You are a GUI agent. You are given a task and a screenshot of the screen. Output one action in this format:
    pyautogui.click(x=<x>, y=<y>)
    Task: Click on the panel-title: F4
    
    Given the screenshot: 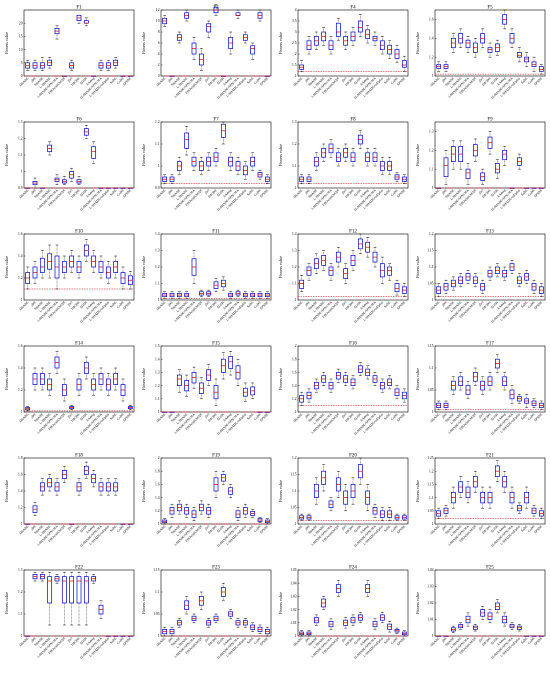 What is the action you would take?
    pyautogui.click(x=353, y=8)
    